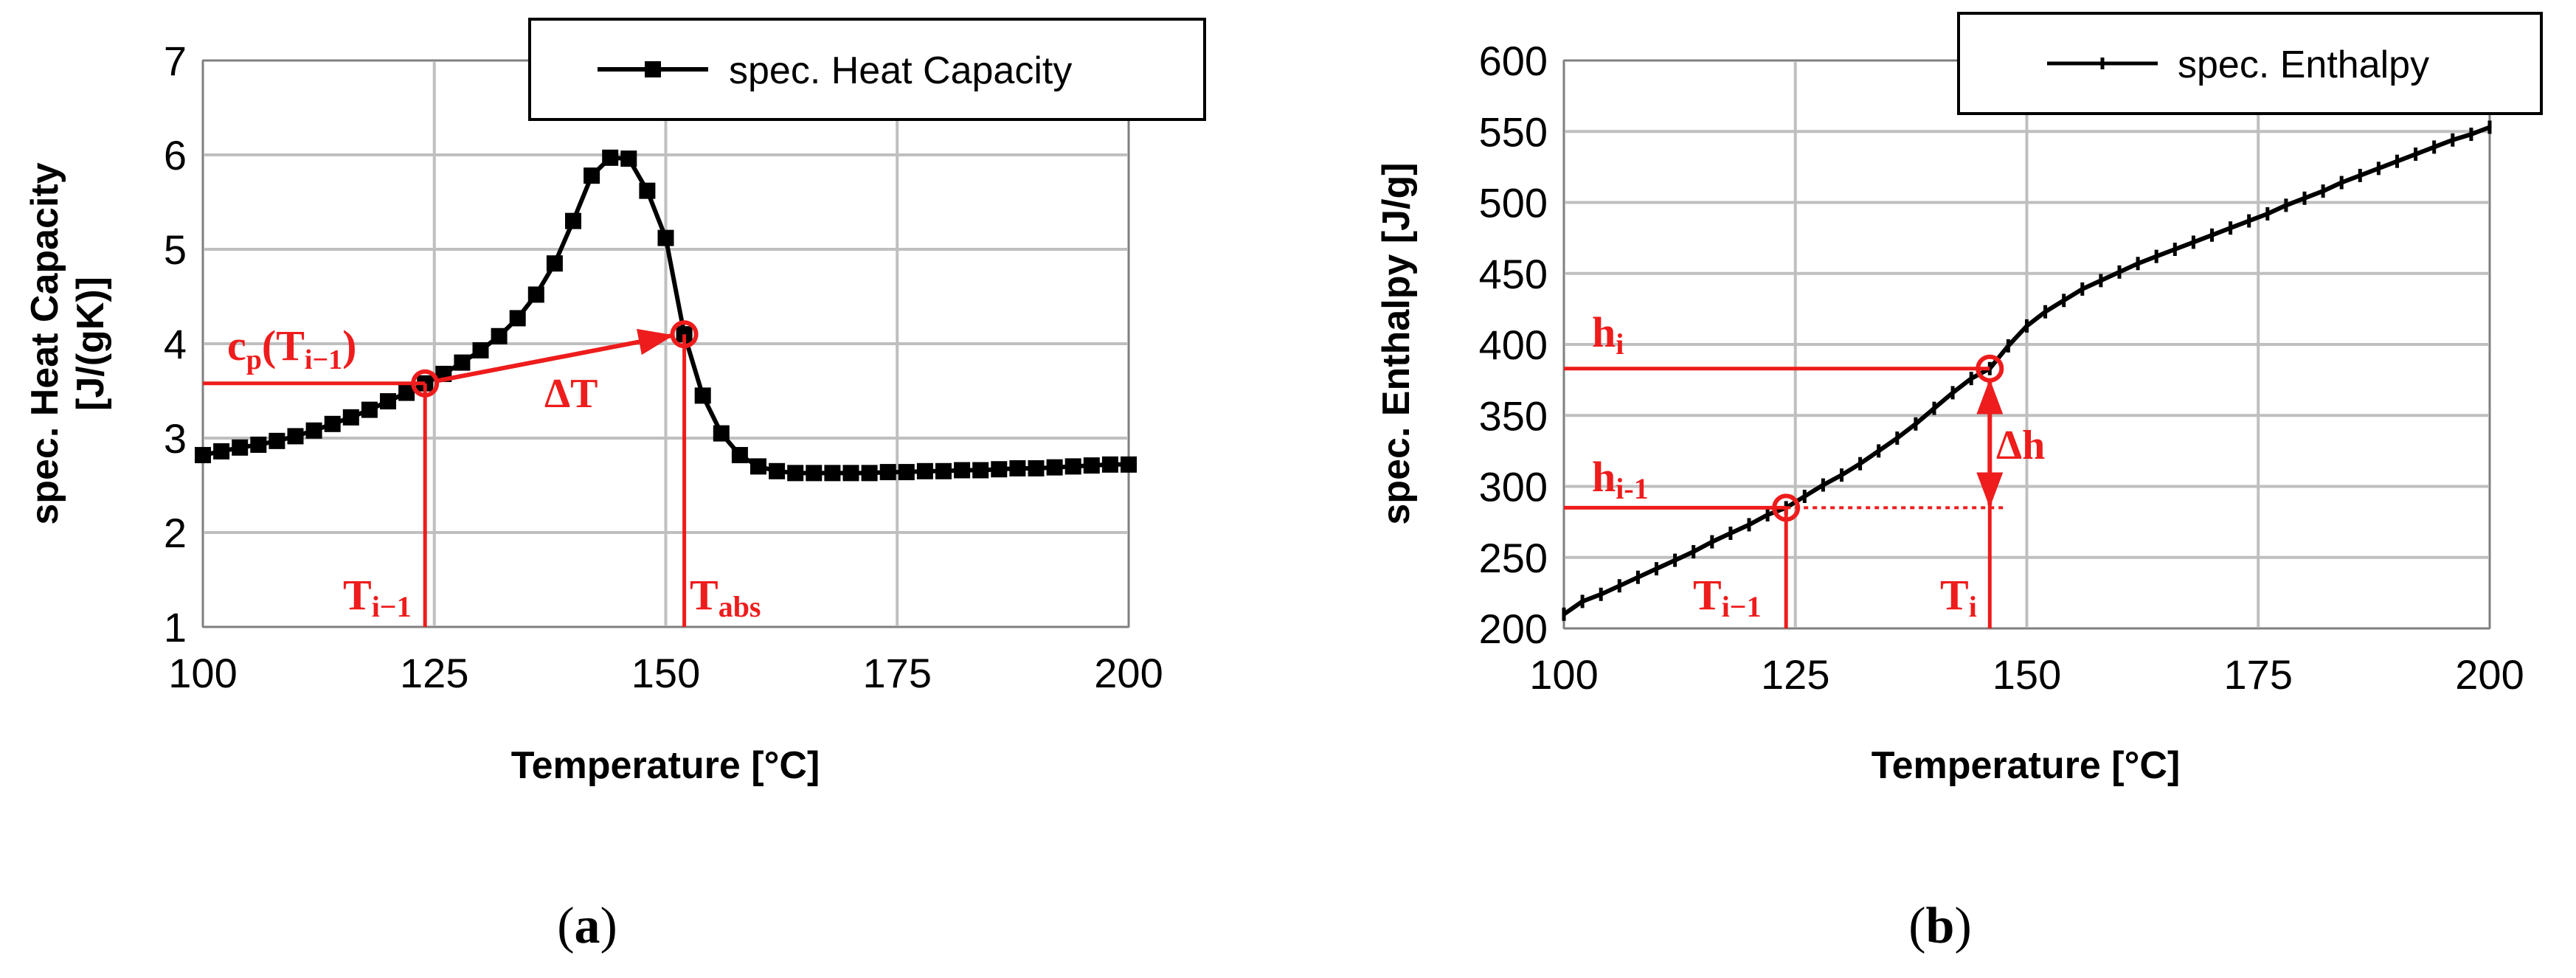  Describe the element at coordinates (176, 627) in the screenshot. I see `y-tick-label: 1` at that location.